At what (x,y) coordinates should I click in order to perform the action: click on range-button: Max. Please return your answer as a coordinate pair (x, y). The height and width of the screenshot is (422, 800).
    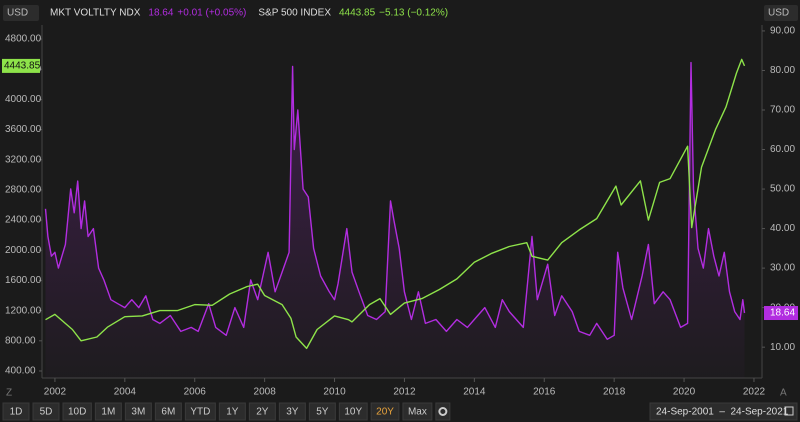
    Looking at the image, I should click on (417, 411).